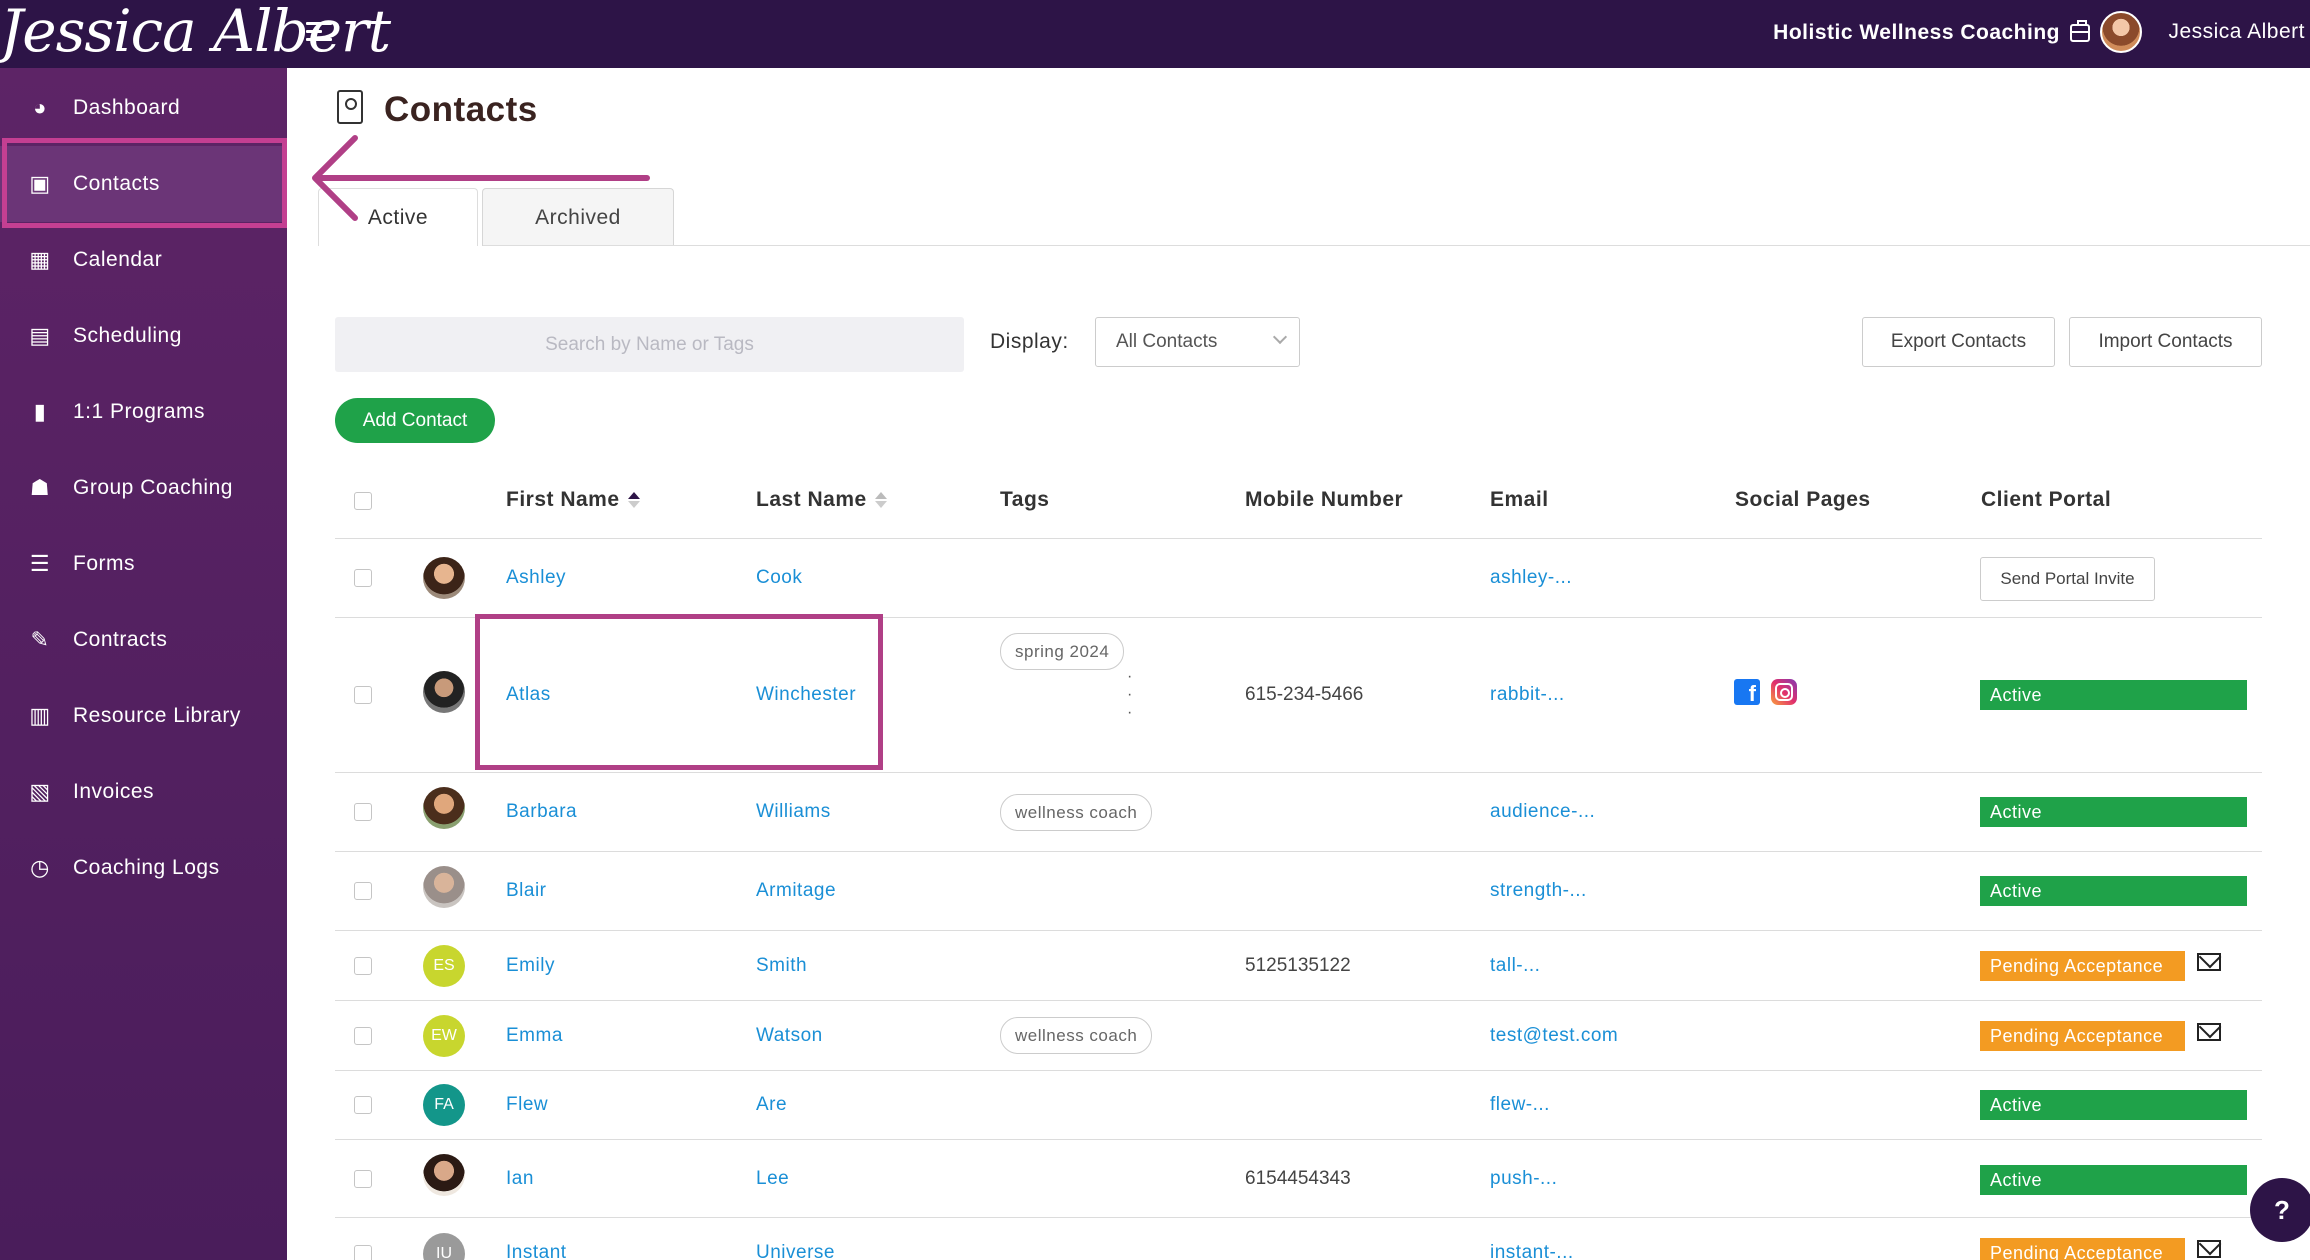  Describe the element at coordinates (1554, 1035) in the screenshot. I see `email-link: test@test.com` at that location.